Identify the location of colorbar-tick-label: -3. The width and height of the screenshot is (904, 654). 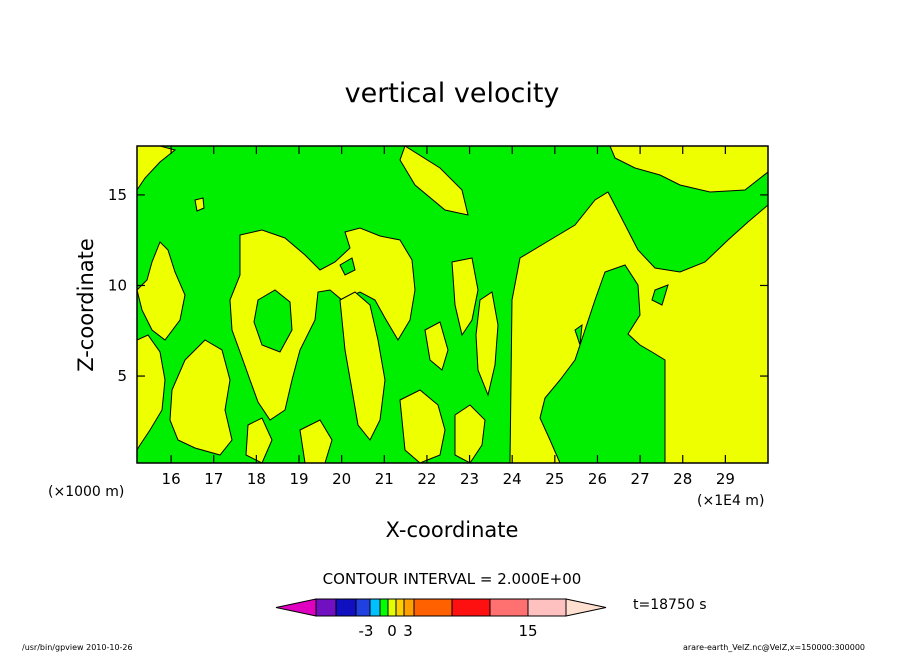
(366, 631).